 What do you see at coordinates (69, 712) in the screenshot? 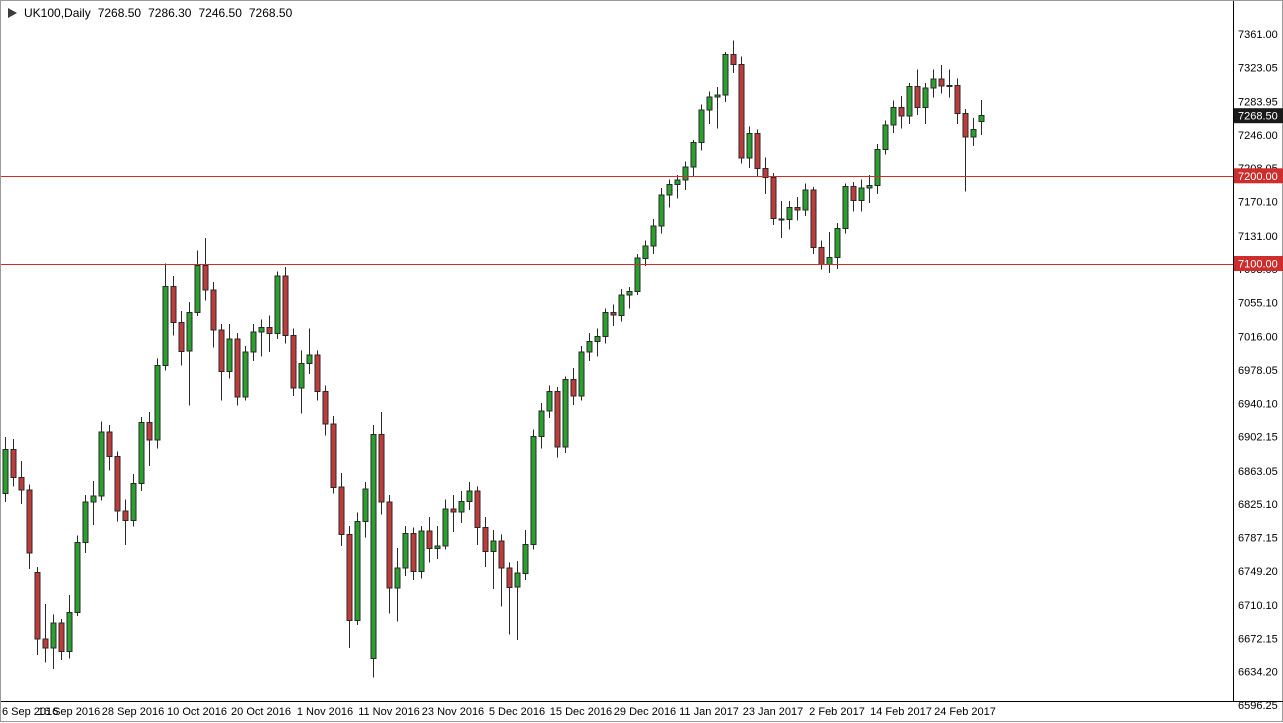
I see `date-axis-label: 16 Sep 2016` at bounding box center [69, 712].